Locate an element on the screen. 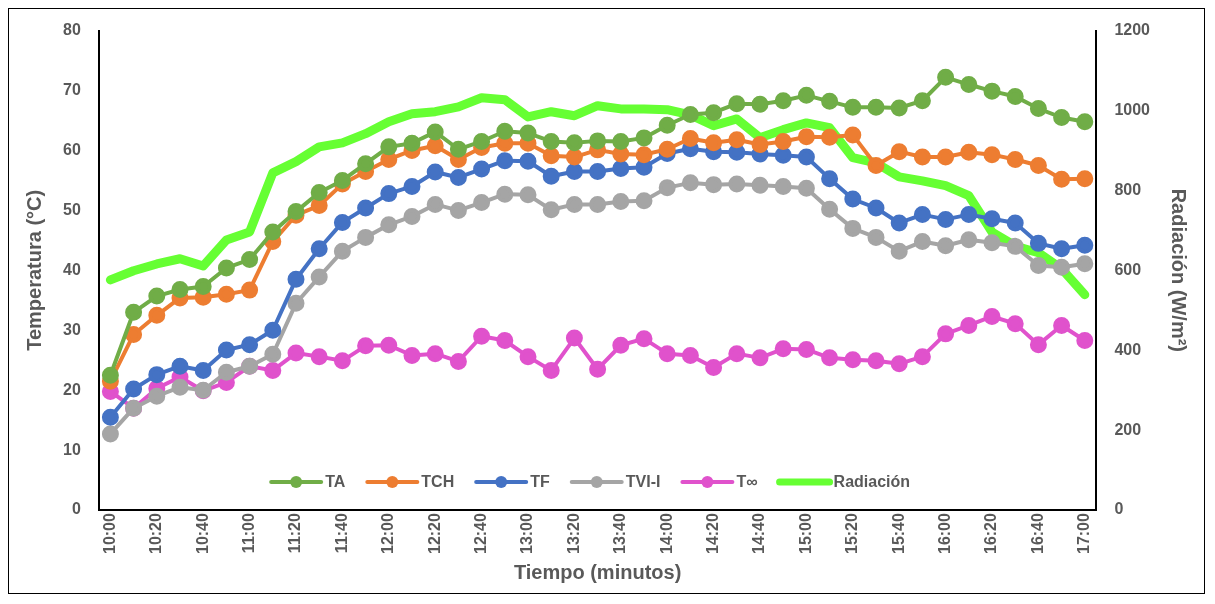 The height and width of the screenshot is (604, 1215). y2-tick-label: 400 is located at coordinates (1128, 349).